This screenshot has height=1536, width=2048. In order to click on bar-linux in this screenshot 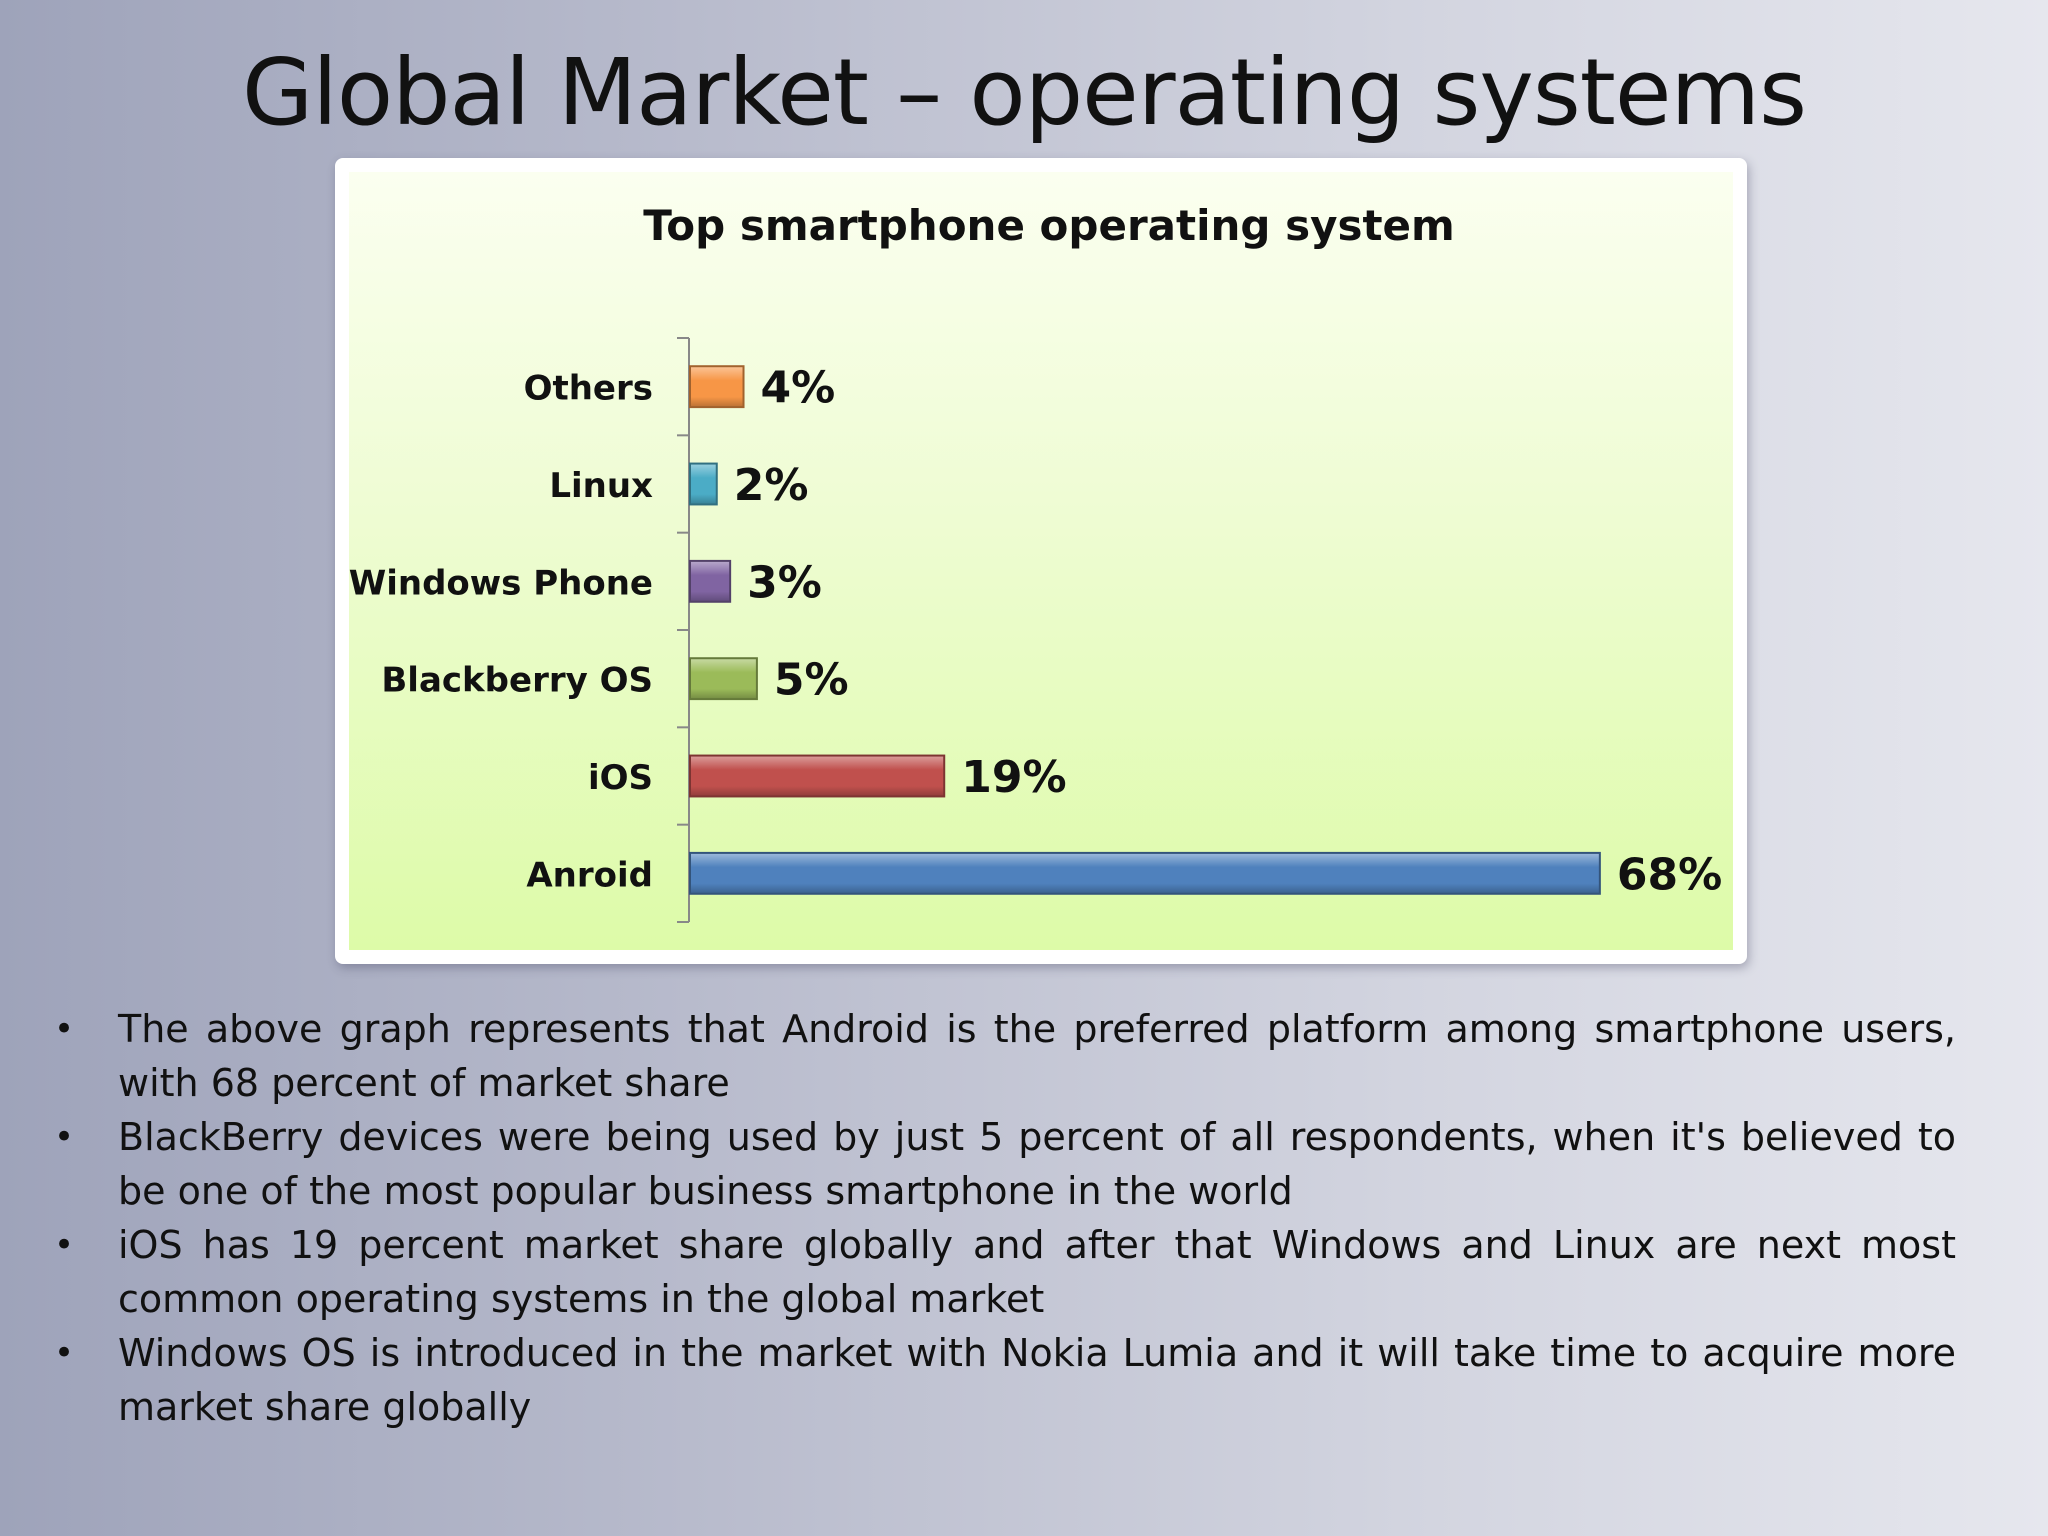, I will do `click(703, 484)`.